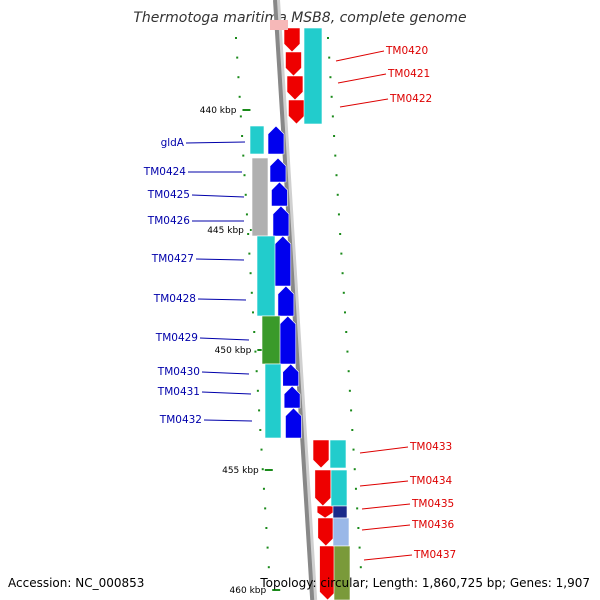 The width and height of the screenshot is (600, 600). Describe the element at coordinates (172, 259) in the screenshot. I see `gene-label: TM0427` at that location.